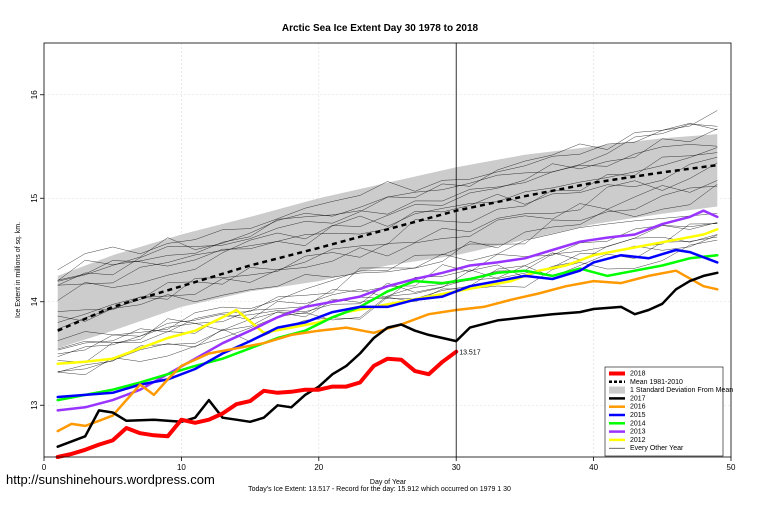  Describe the element at coordinates (593, 467) in the screenshot. I see `x-tick-label: 40` at that location.